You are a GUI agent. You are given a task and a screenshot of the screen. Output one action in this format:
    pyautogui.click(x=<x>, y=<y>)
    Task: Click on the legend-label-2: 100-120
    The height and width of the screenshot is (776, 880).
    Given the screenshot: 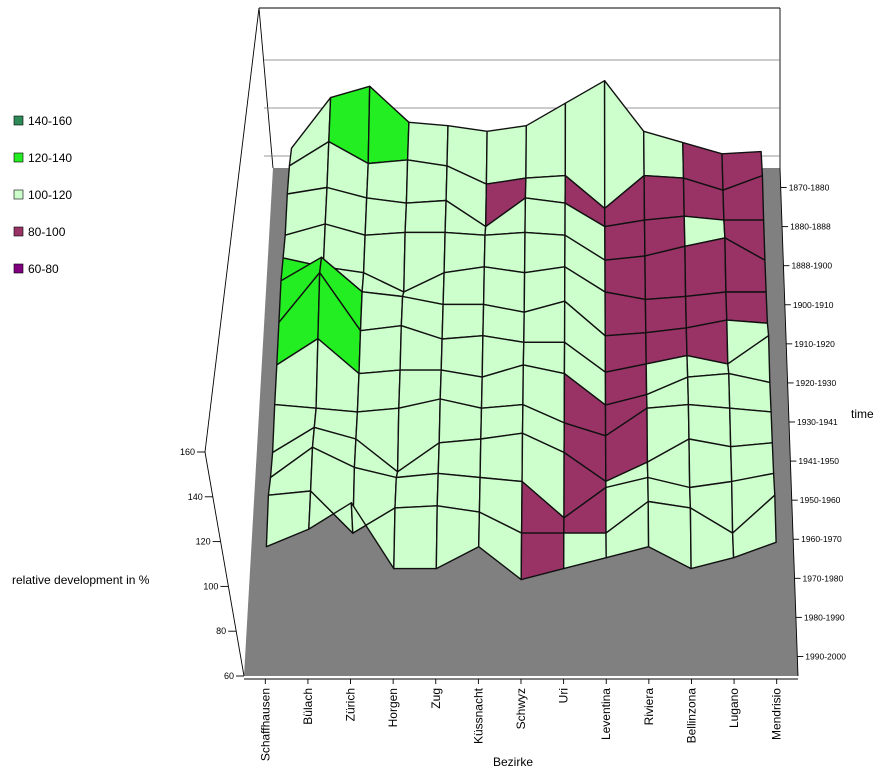 What is the action you would take?
    pyautogui.click(x=50, y=195)
    